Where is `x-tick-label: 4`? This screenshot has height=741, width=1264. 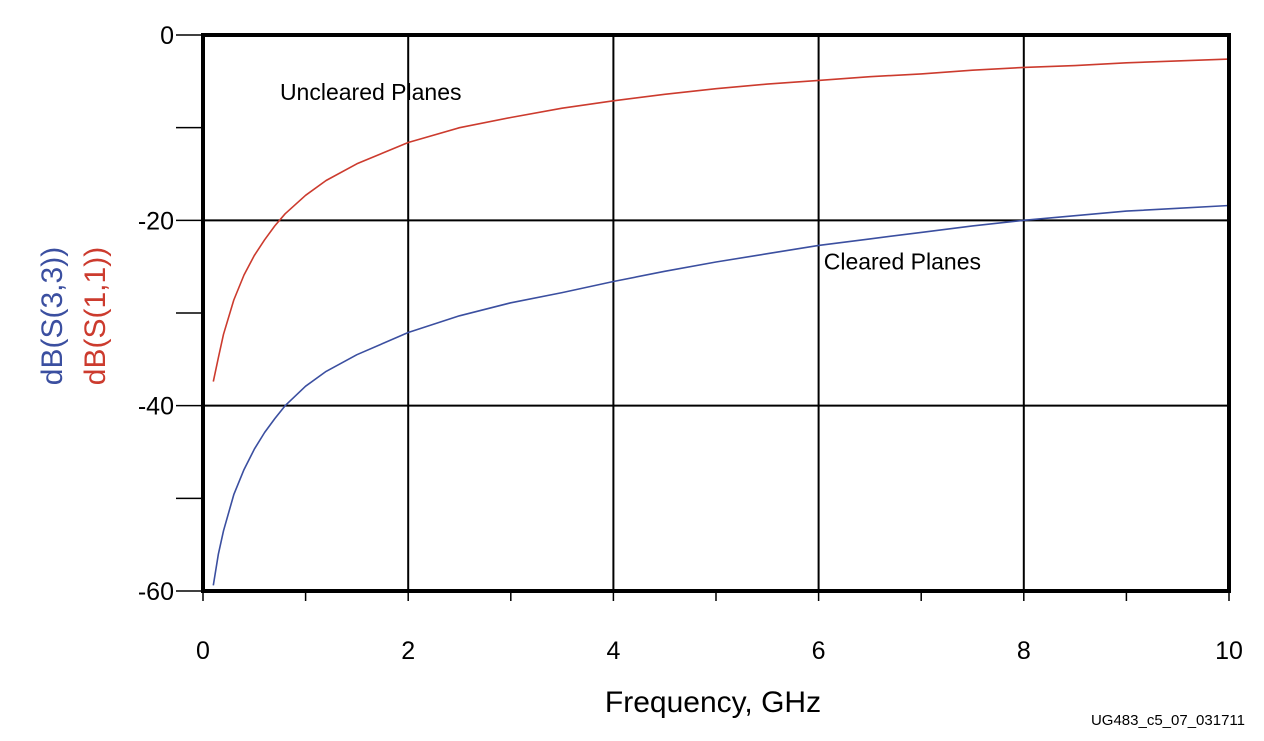 x-tick-label: 4 is located at coordinates (613, 651).